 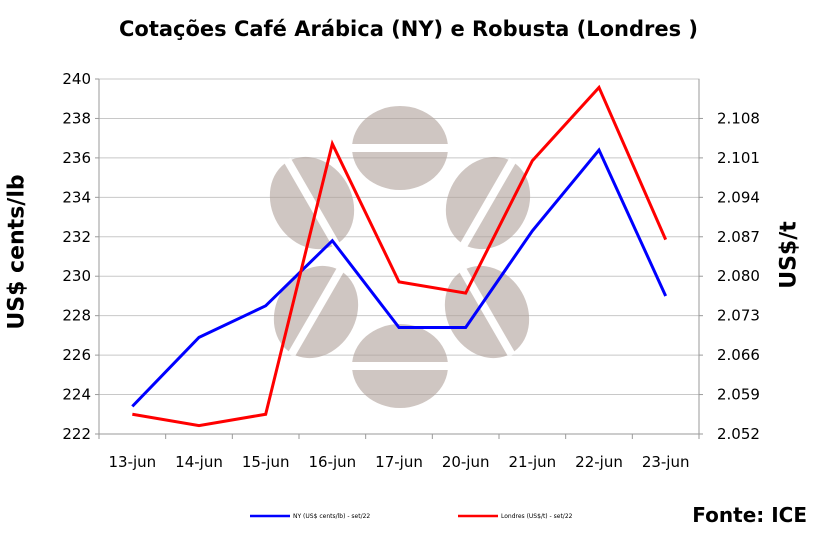 What do you see at coordinates (599, 462) in the screenshot?
I see `x-tick-label: 22-jun` at bounding box center [599, 462].